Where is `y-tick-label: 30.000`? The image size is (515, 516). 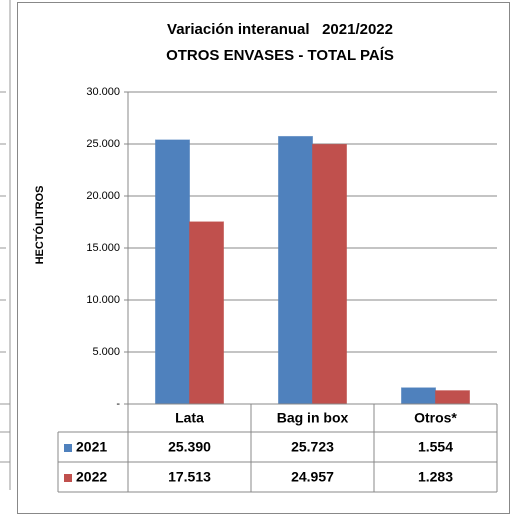 y-tick-label: 30.000 is located at coordinates (103, 92).